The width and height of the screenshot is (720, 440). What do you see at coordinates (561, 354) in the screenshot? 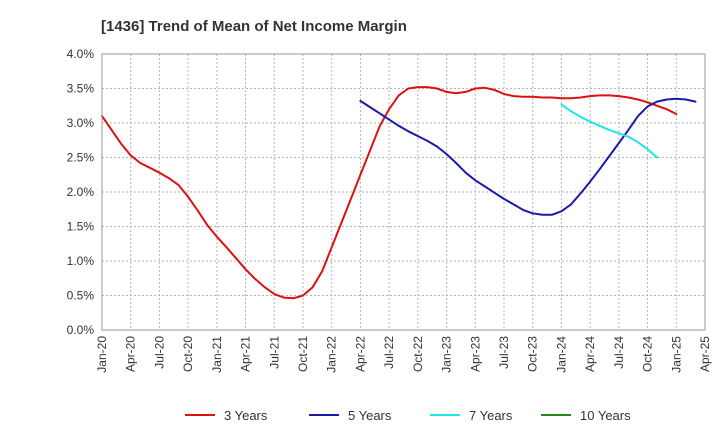
I see `x-tick-label: Jan-24` at bounding box center [561, 354].